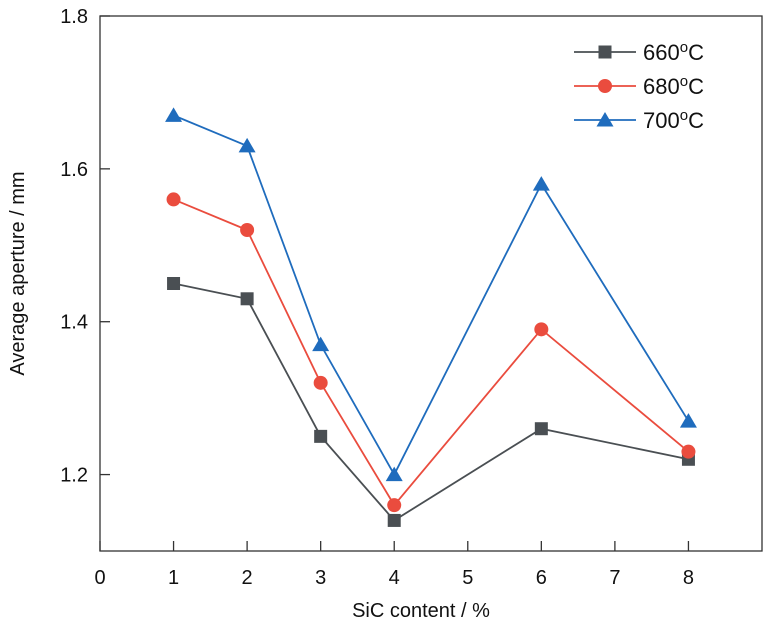  Describe the element at coordinates (74, 476) in the screenshot. I see `y-tick-label: 1.2` at that location.